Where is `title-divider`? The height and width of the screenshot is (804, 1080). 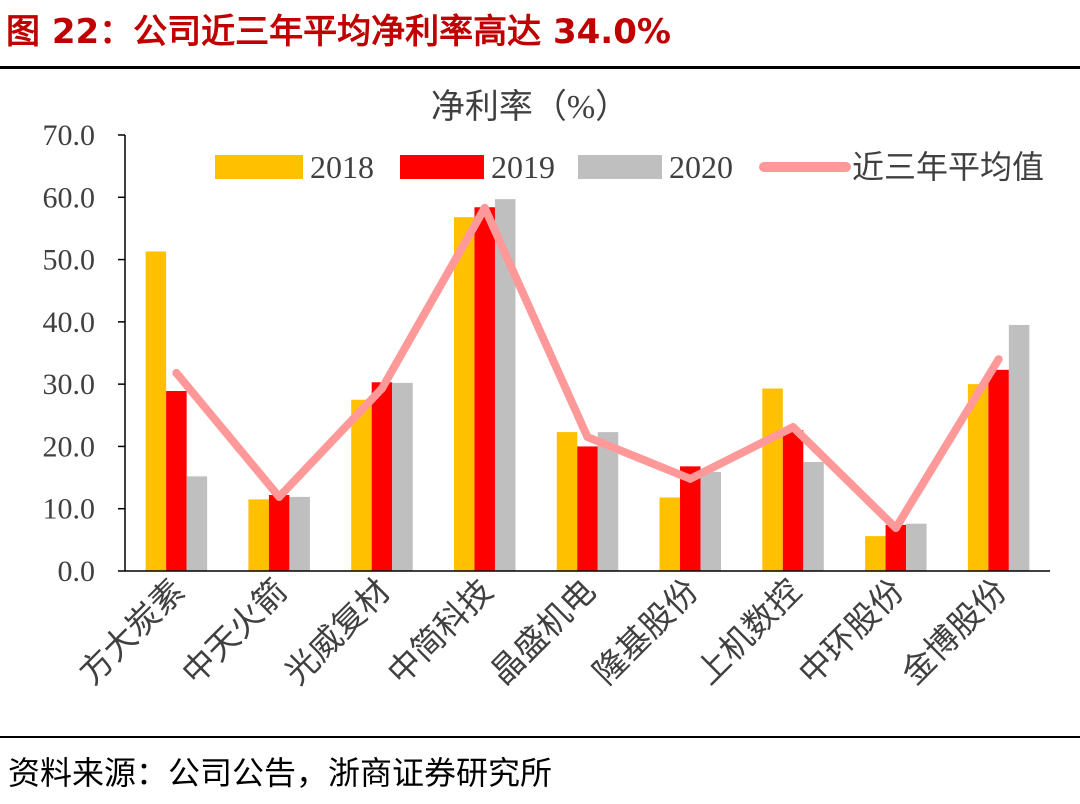 title-divider is located at coordinates (540, 67).